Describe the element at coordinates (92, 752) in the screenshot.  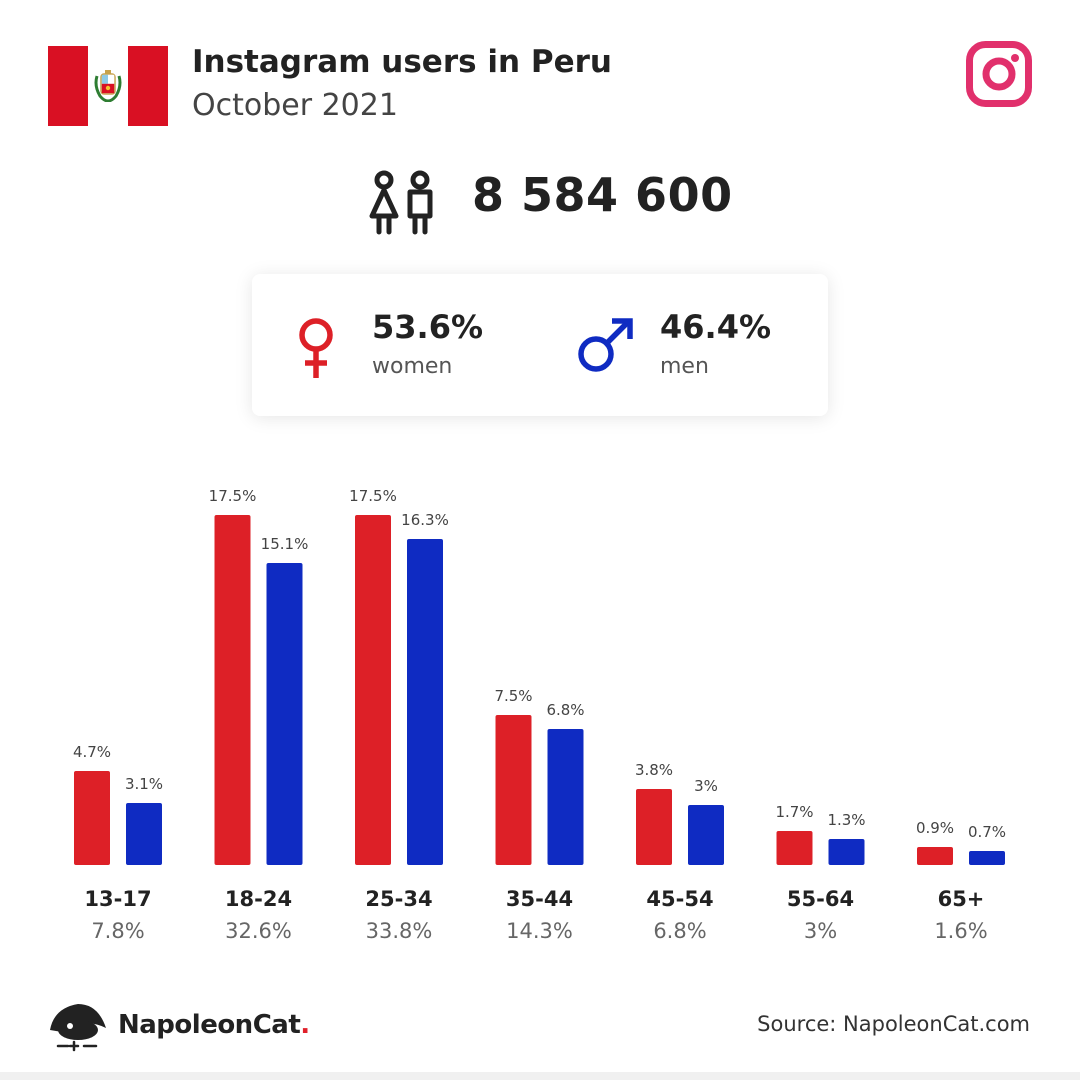
I see `women-value-label: 4.7%` at that location.